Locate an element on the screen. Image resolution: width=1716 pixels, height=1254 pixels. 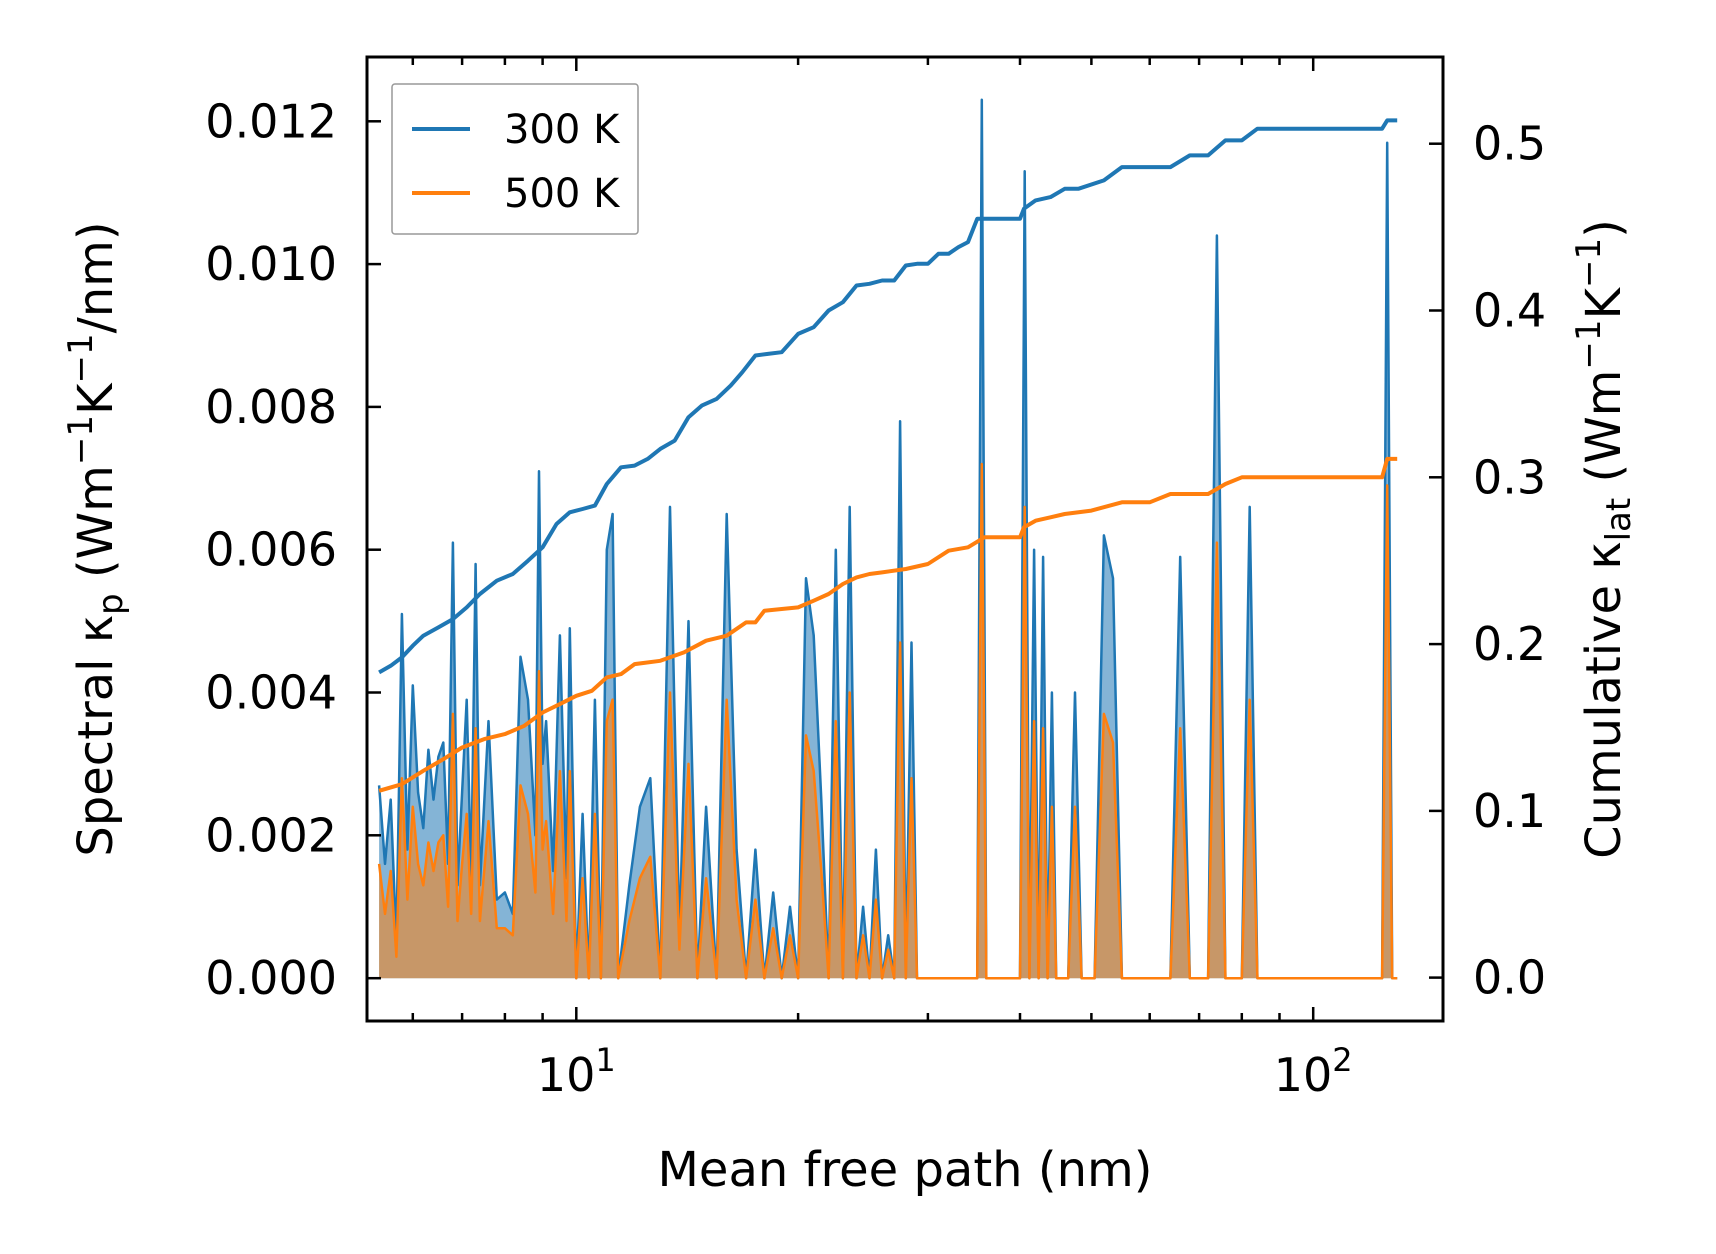
y-right-tick-label: 0.4 is located at coordinates (1509, 311).